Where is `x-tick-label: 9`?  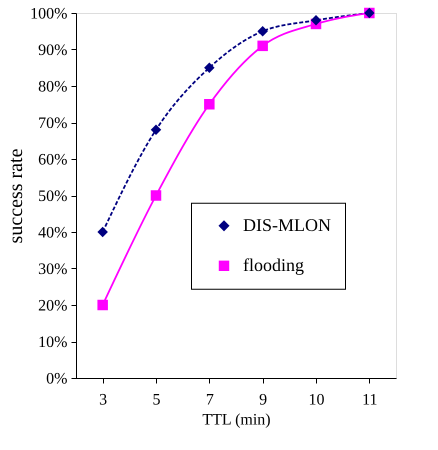
x-tick-label: 9 is located at coordinates (263, 400).